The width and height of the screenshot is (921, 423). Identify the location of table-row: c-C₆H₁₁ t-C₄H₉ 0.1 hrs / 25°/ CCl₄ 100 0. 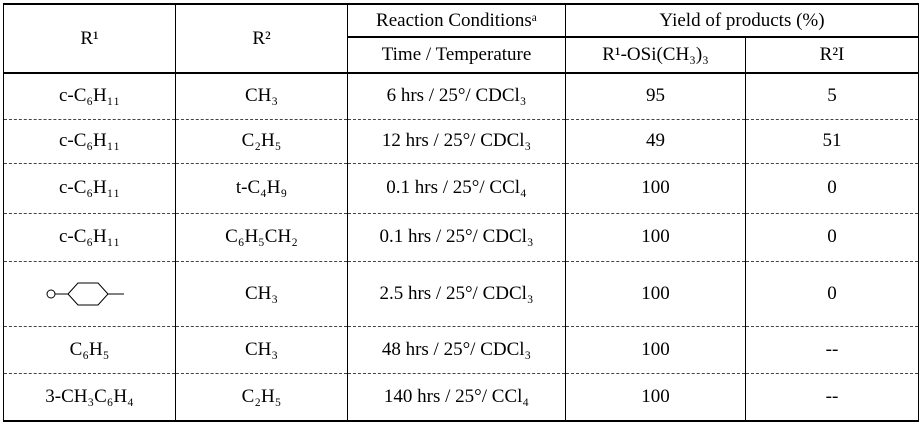
(461, 188).